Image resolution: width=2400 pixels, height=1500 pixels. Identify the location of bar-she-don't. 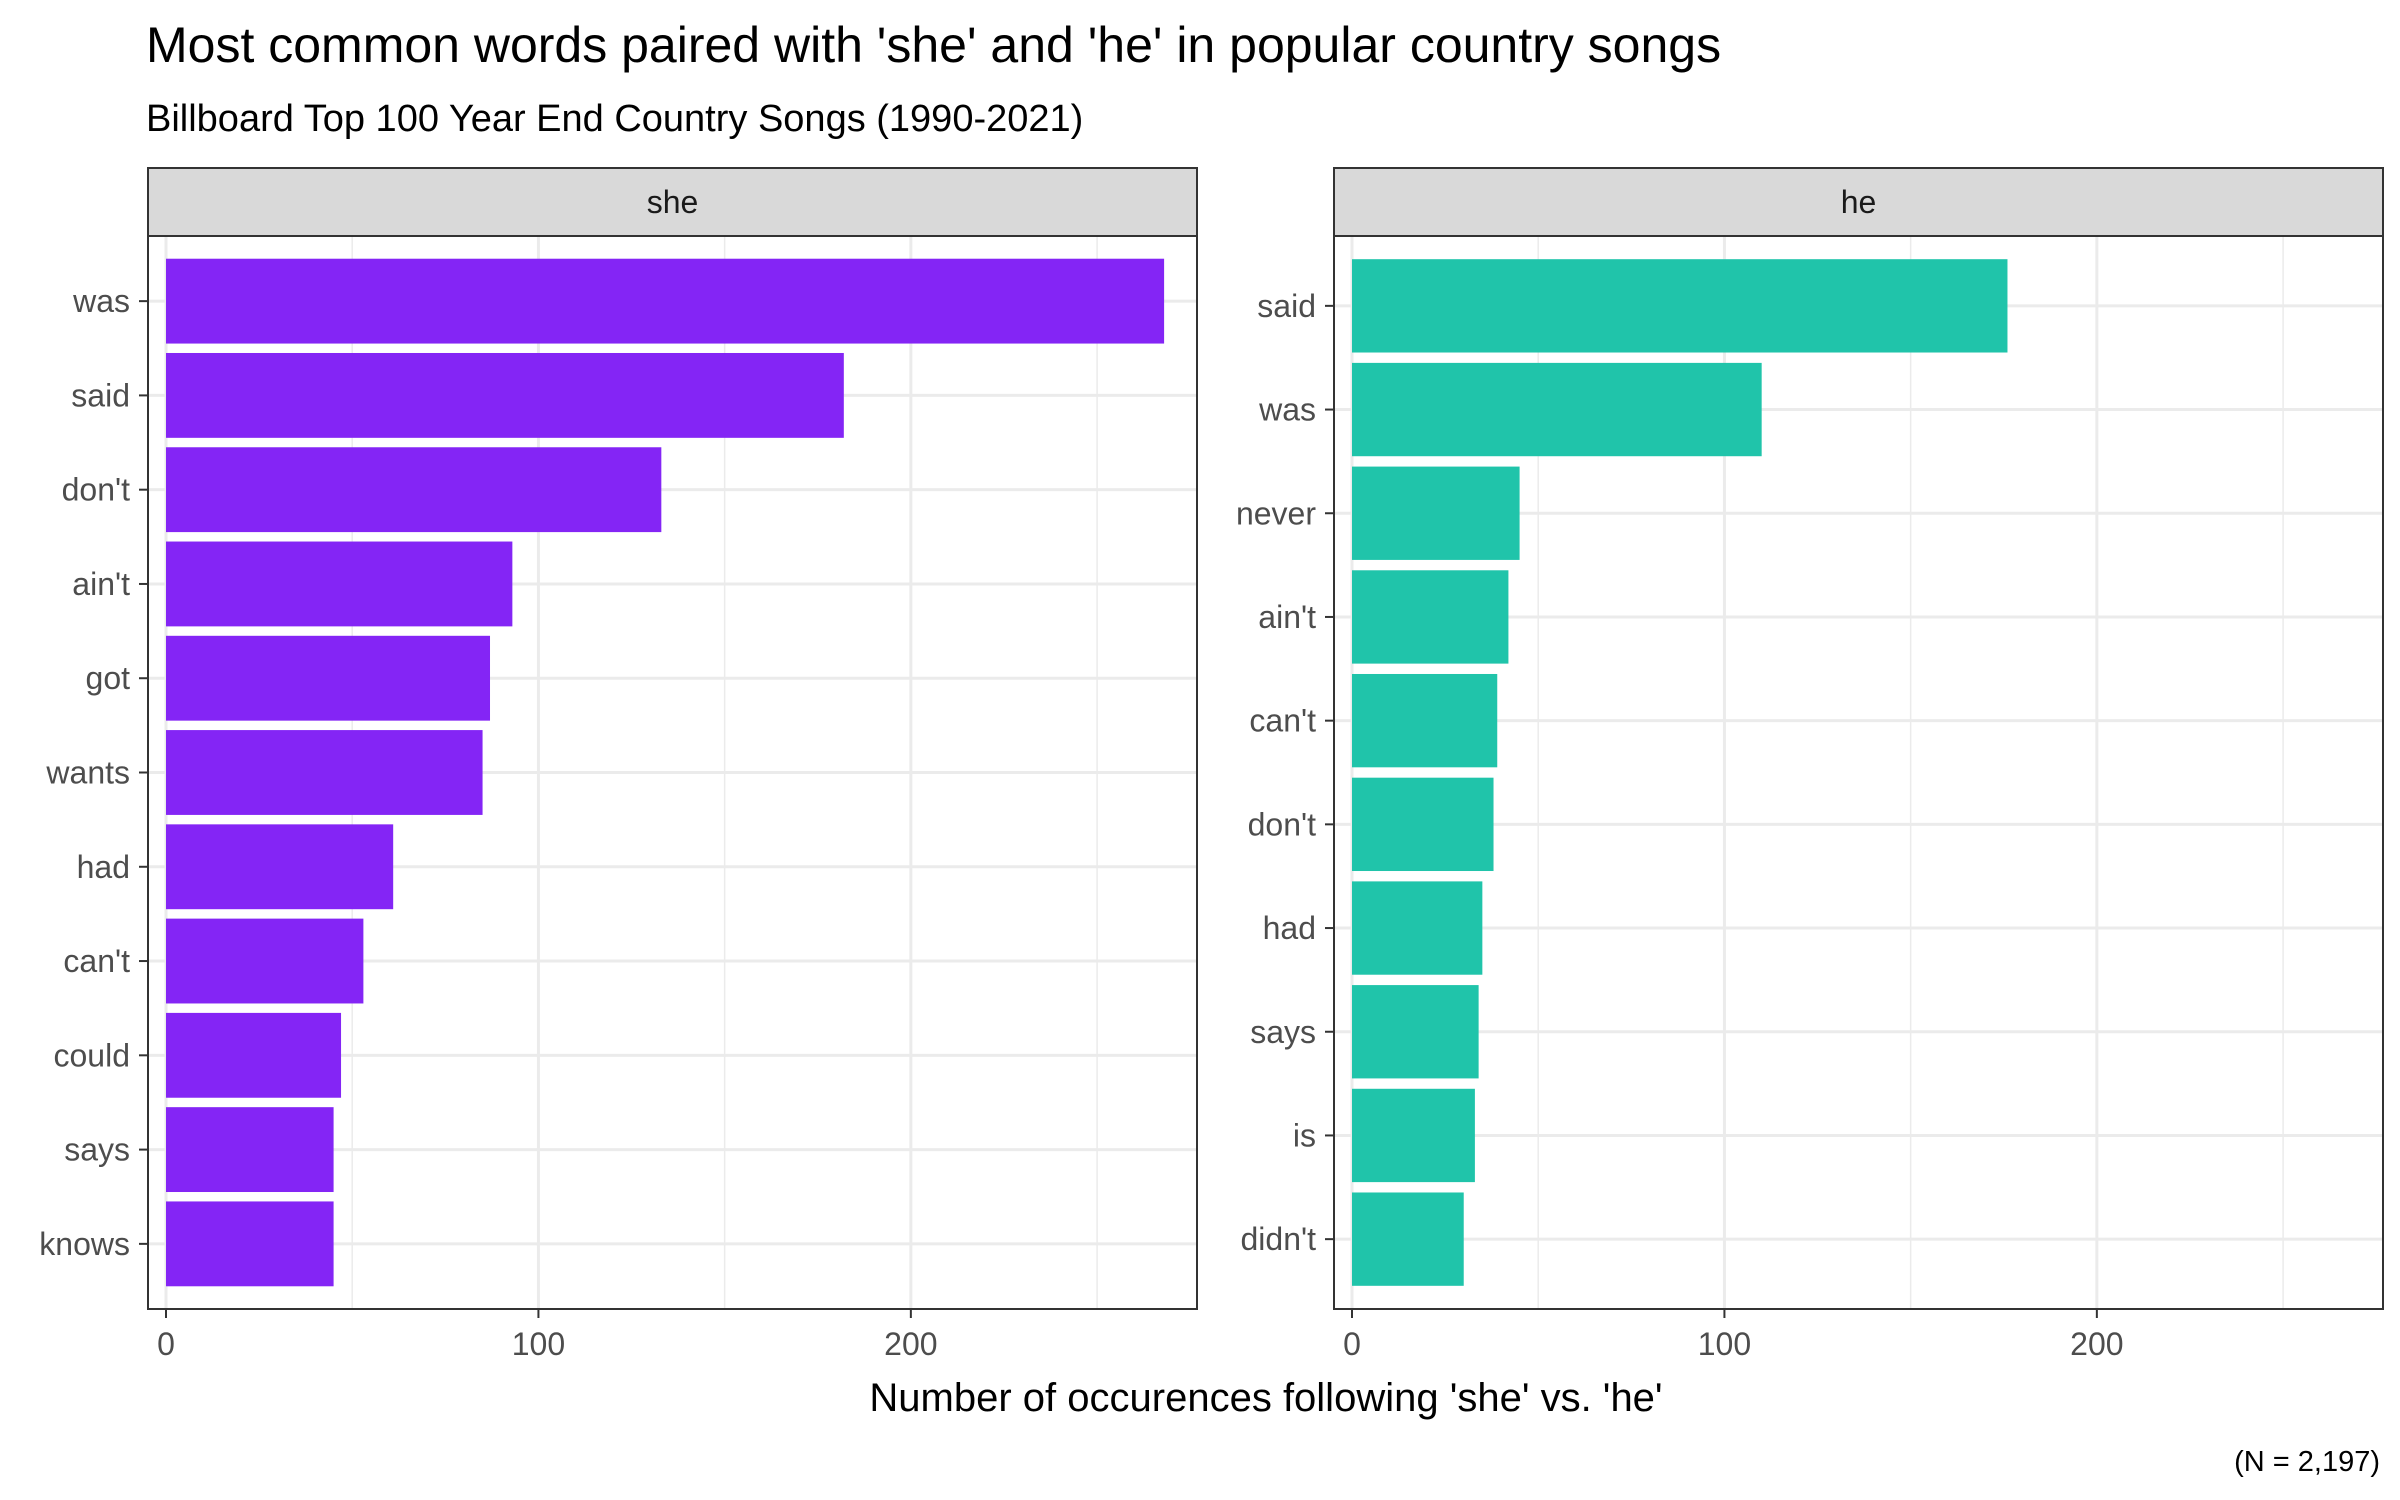
(414, 490).